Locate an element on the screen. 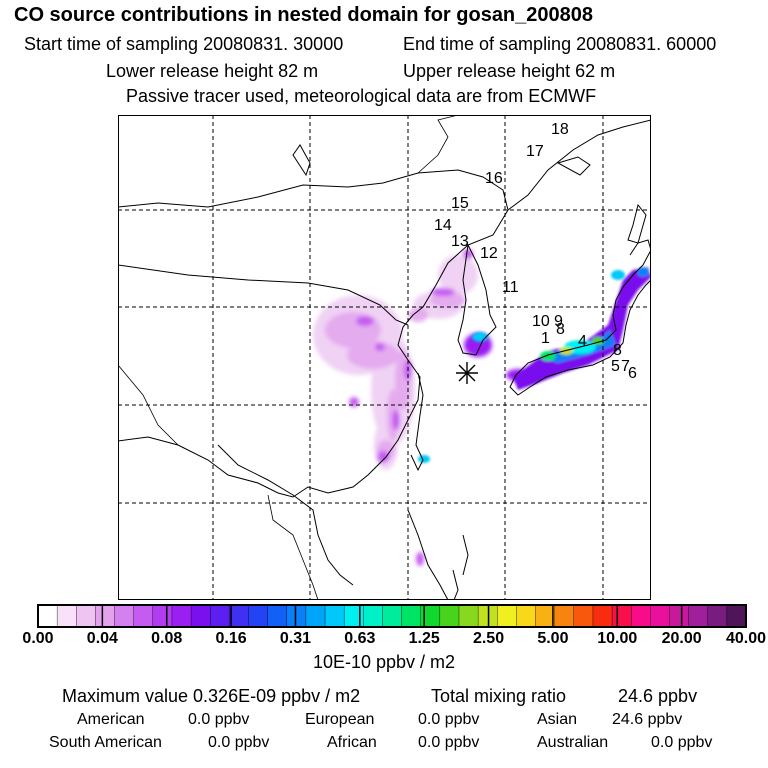 The width and height of the screenshot is (768, 768). maximum-value: Maximum value 0.326E-09 ppbv / m2 is located at coordinates (211, 696).